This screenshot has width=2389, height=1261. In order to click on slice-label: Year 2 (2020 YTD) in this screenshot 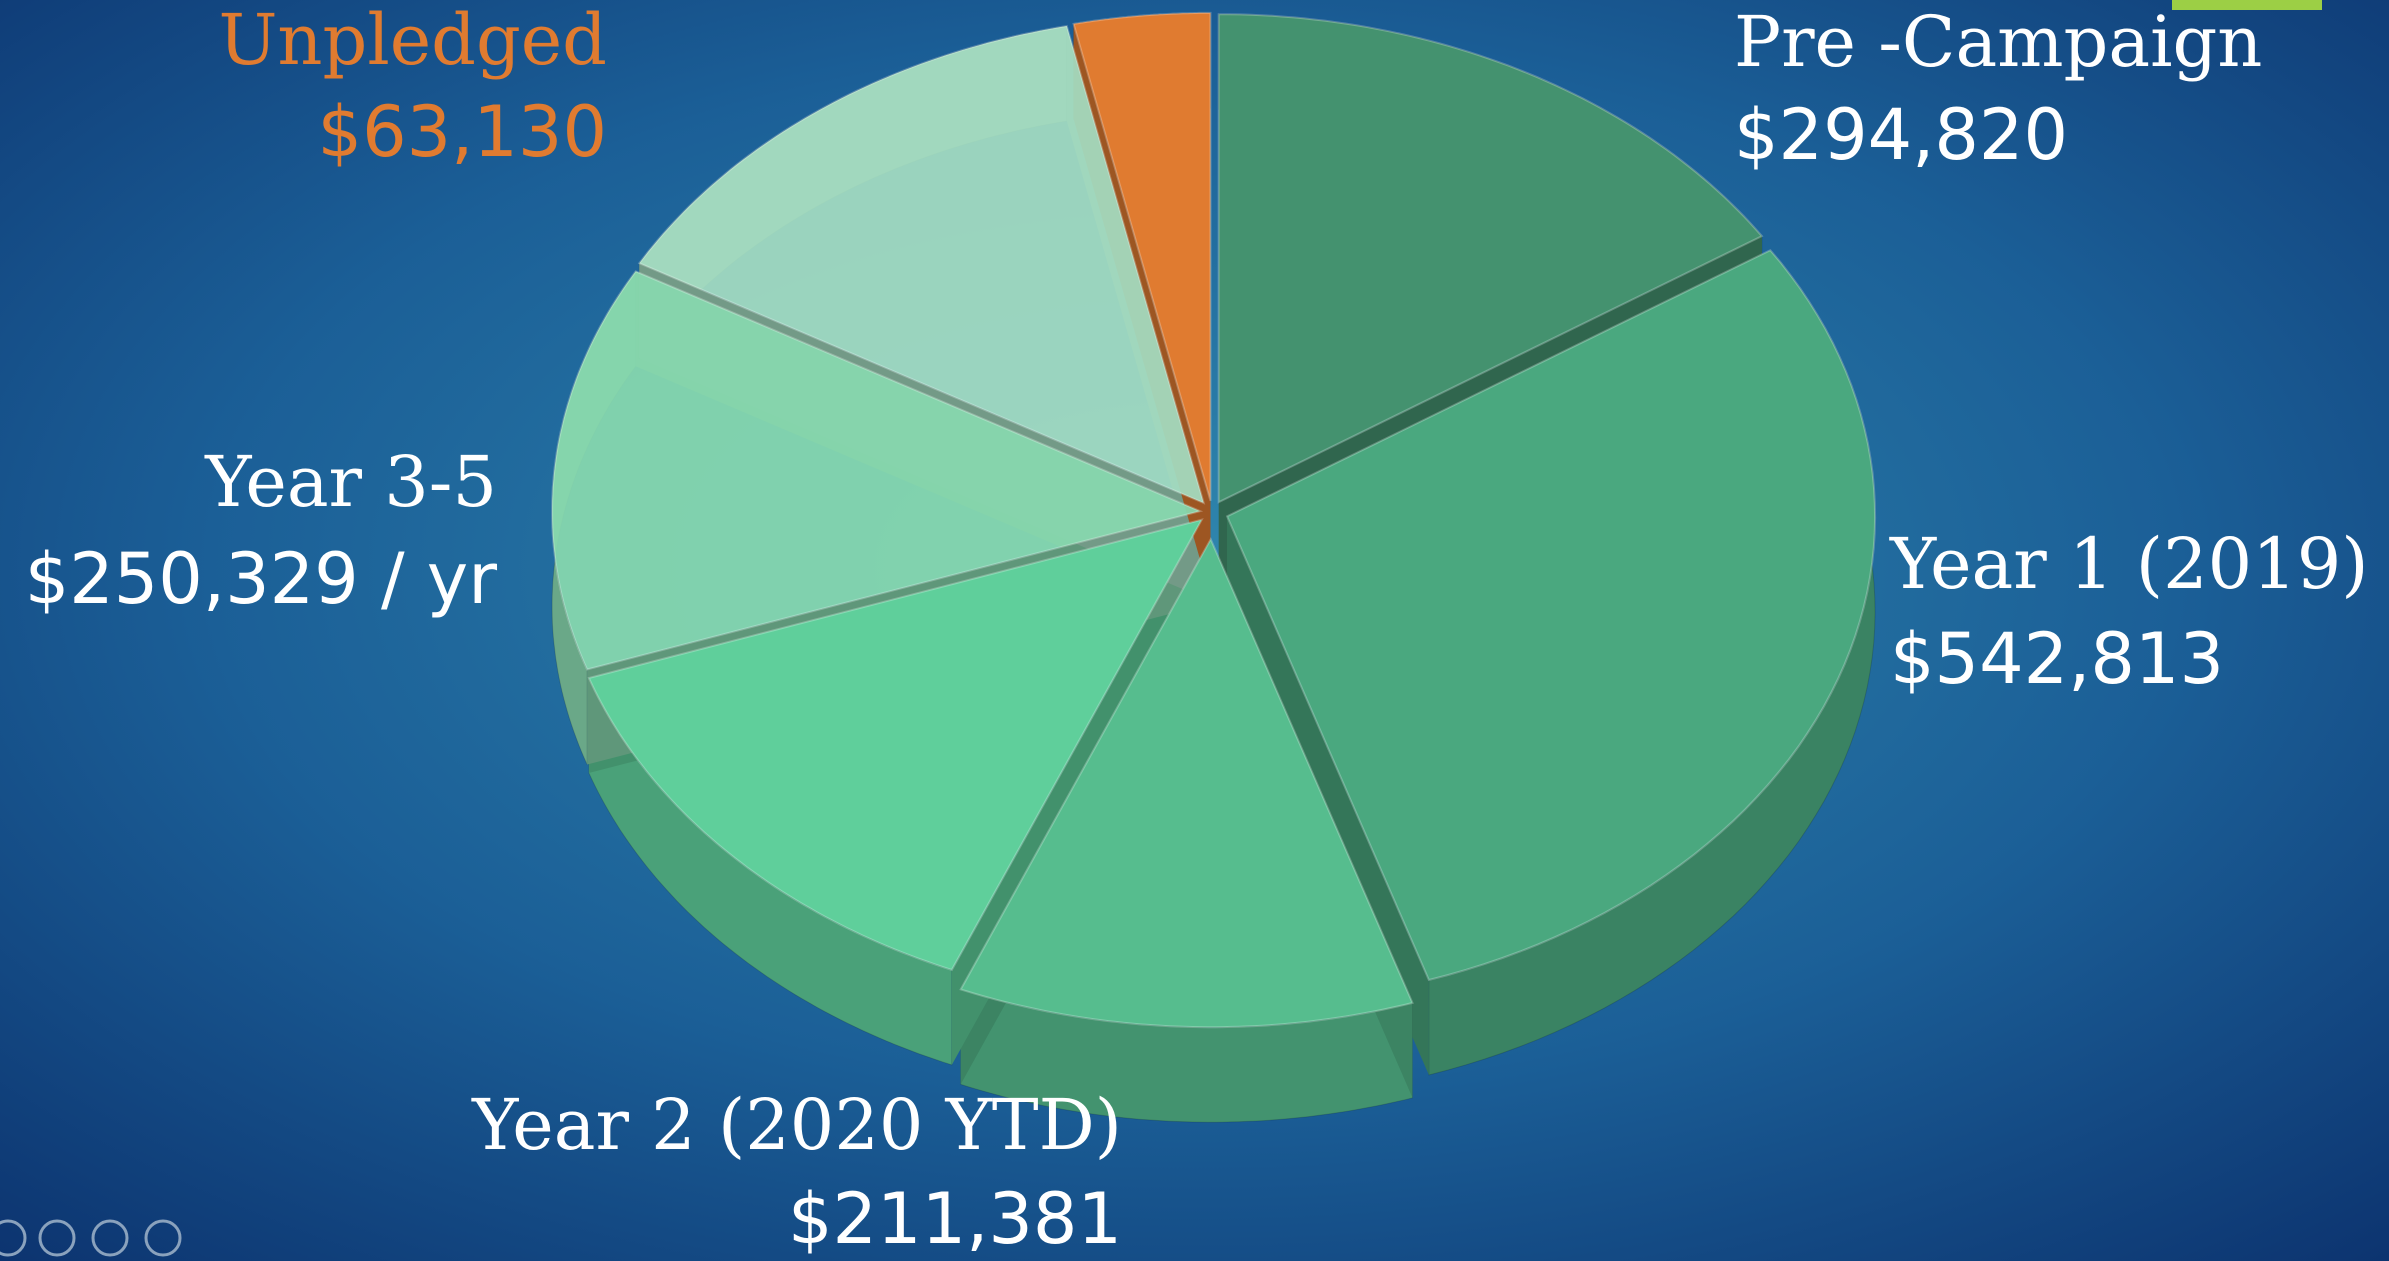, I will do `click(796, 1125)`.